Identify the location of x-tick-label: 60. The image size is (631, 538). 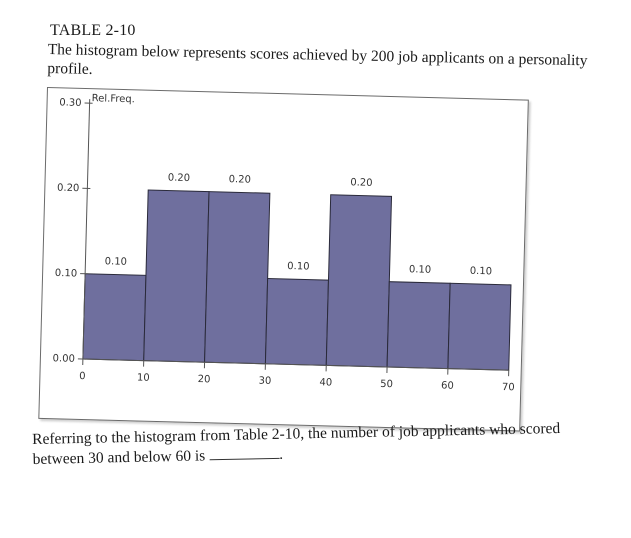
(447, 385).